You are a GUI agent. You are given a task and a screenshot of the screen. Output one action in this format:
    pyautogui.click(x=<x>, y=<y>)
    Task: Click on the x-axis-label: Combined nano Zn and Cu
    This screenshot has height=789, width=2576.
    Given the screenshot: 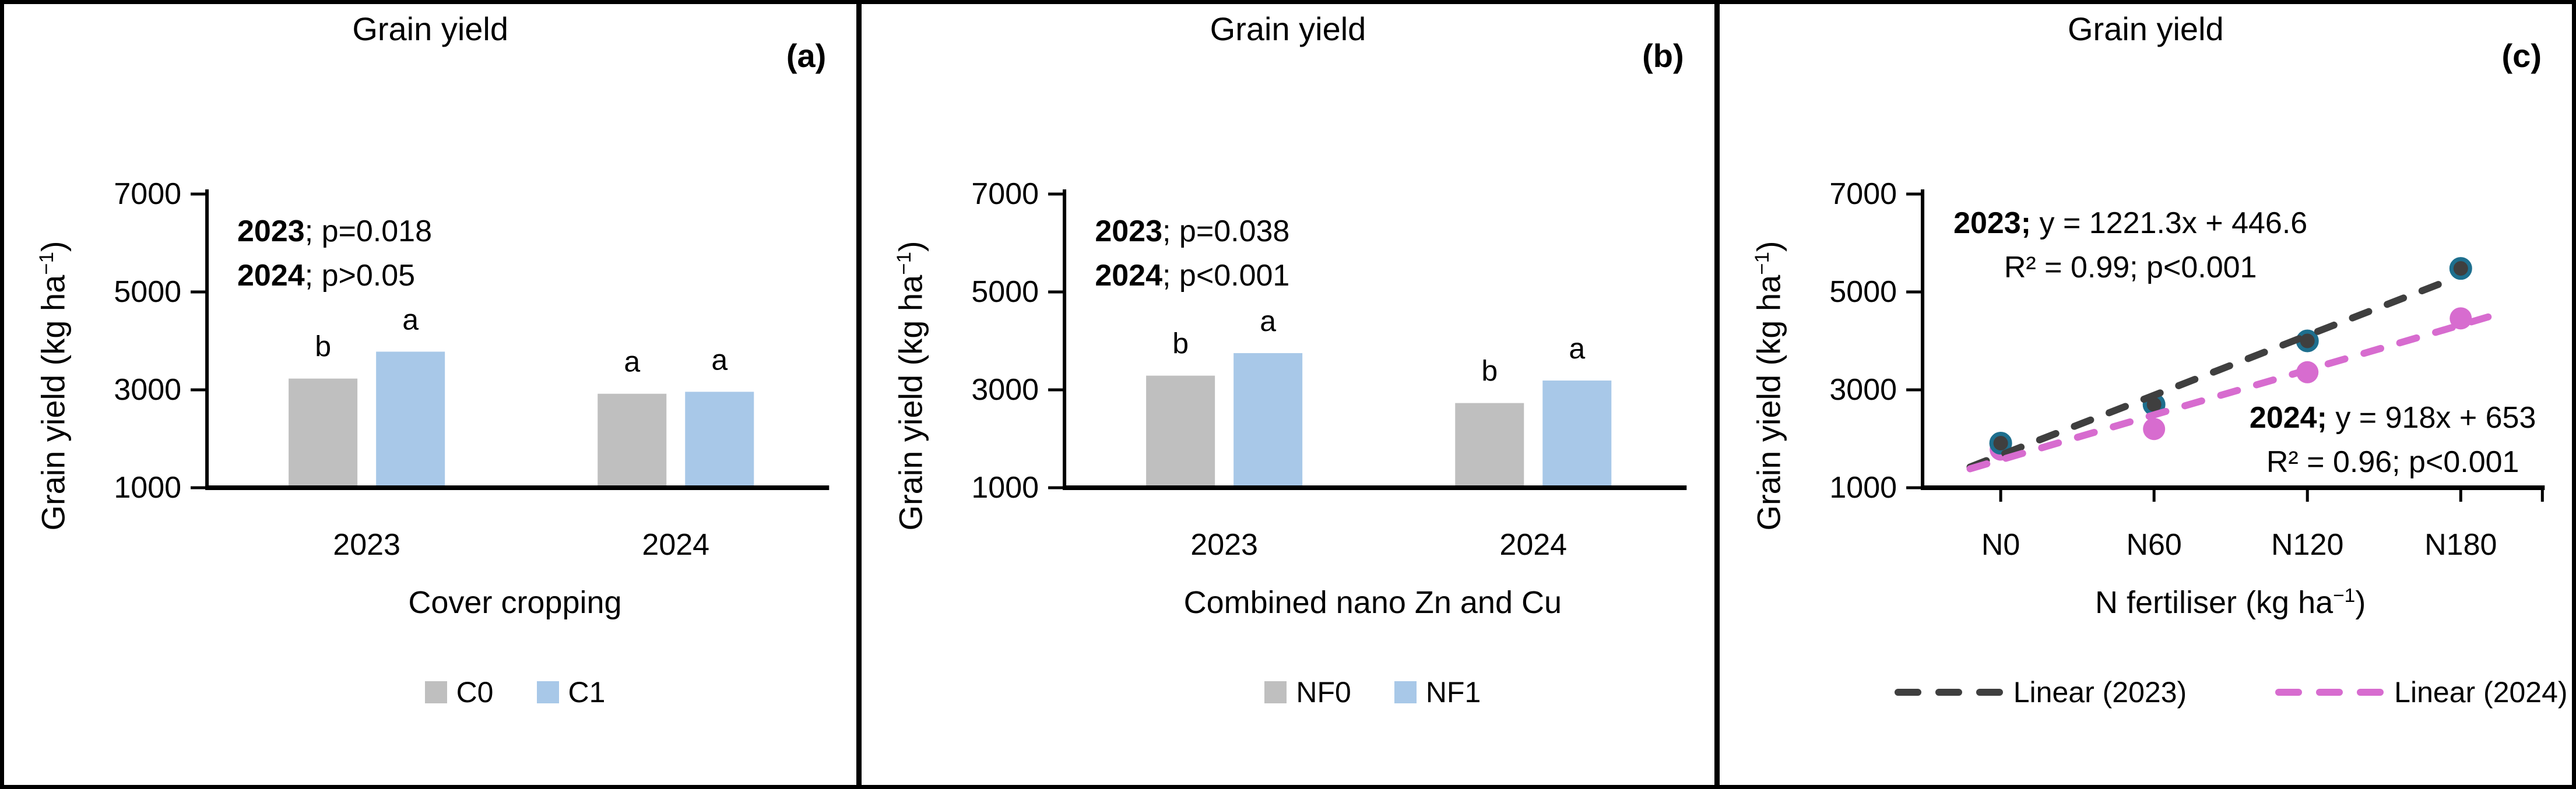 What is the action you would take?
    pyautogui.click(x=1372, y=602)
    